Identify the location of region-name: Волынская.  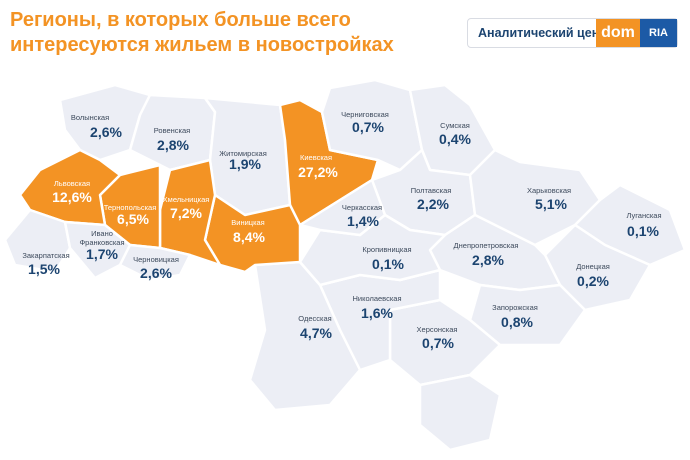
(90, 117).